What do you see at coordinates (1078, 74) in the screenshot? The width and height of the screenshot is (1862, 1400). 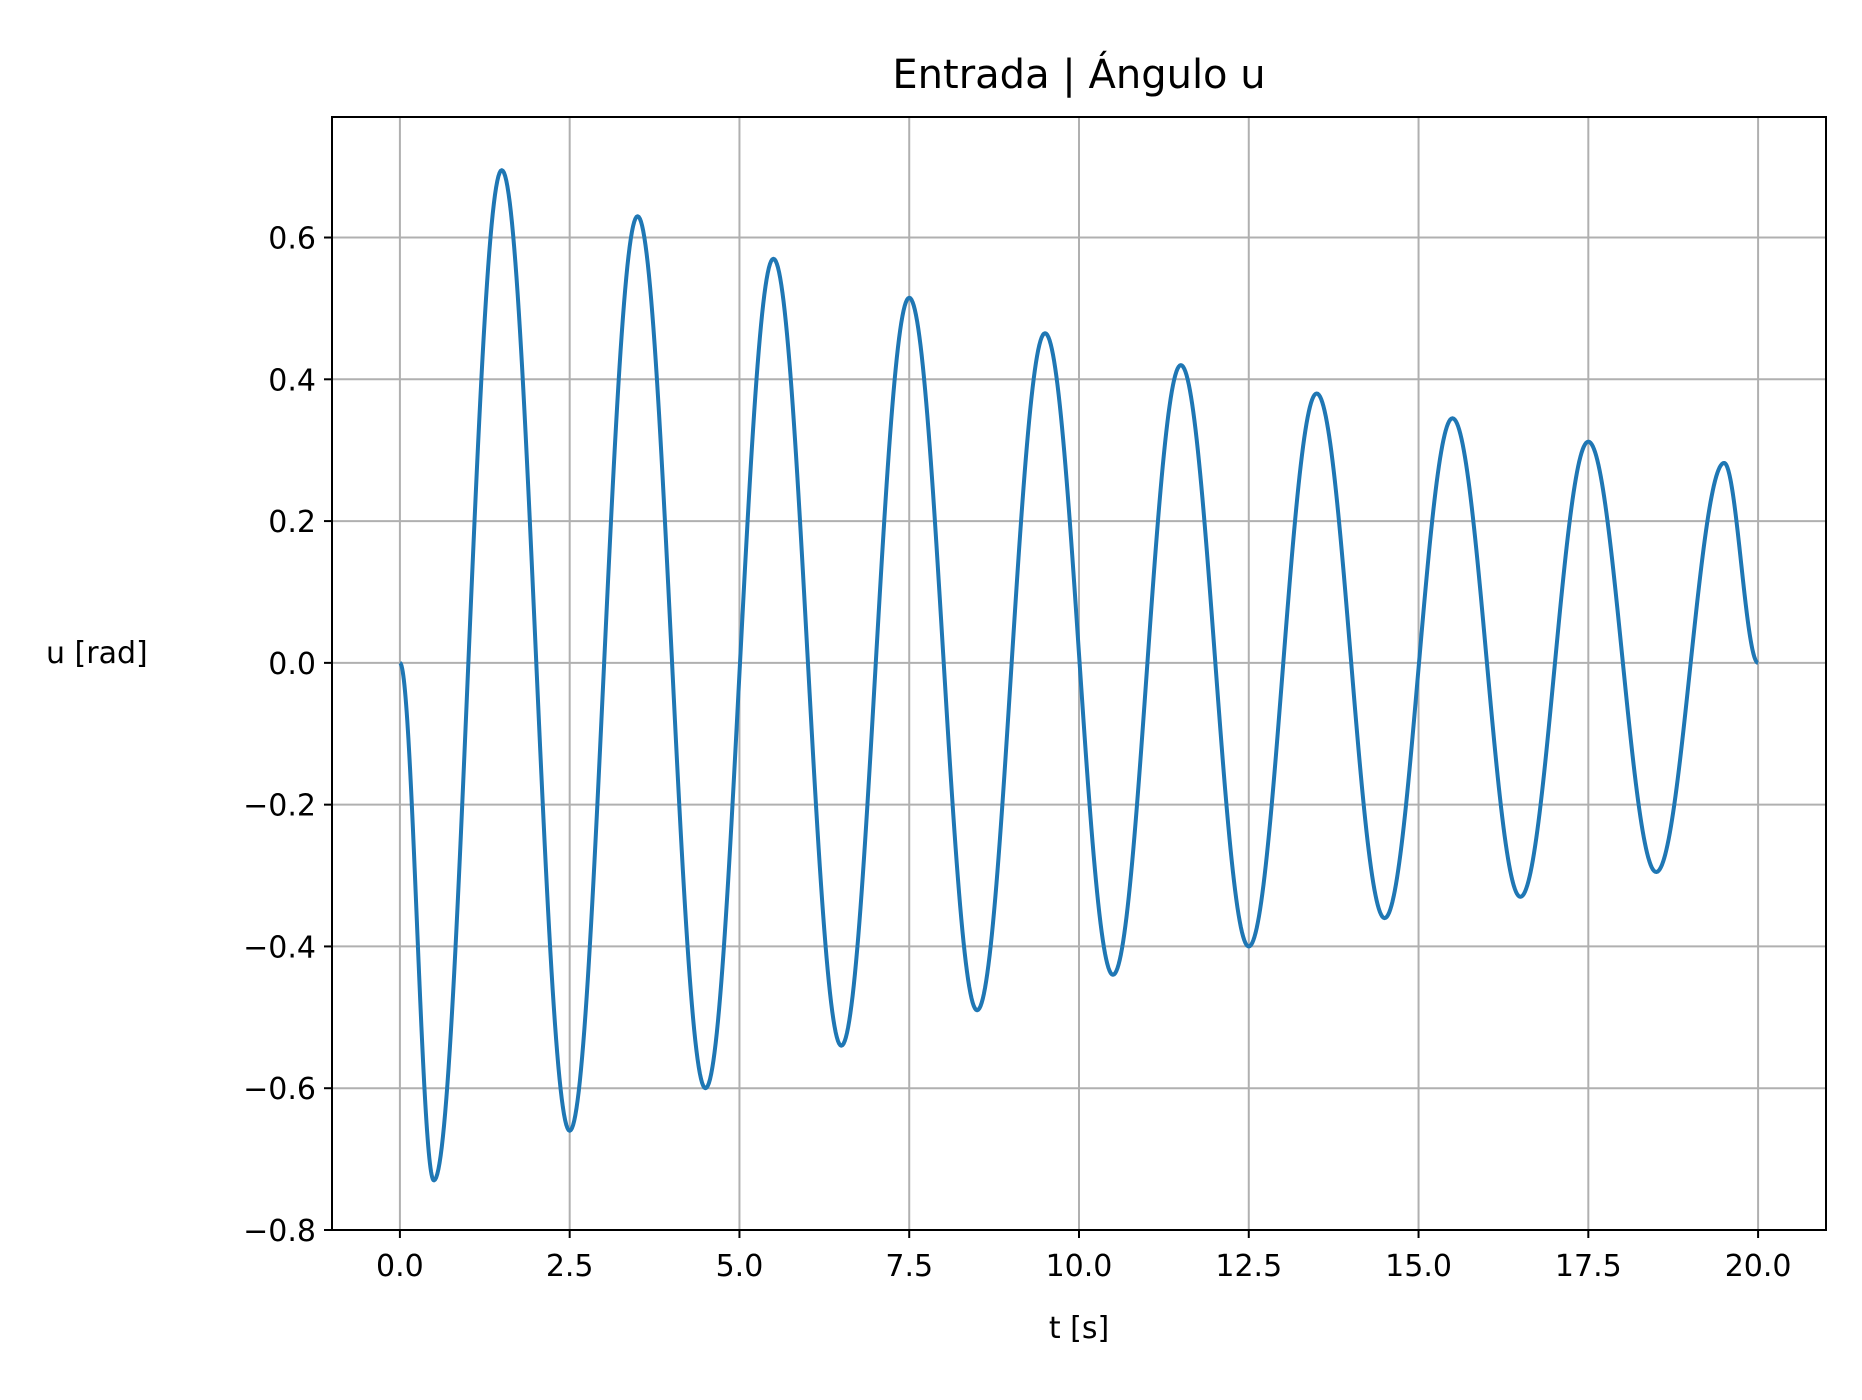 I see `chart-title: Entrada | Ángulo u` at bounding box center [1078, 74].